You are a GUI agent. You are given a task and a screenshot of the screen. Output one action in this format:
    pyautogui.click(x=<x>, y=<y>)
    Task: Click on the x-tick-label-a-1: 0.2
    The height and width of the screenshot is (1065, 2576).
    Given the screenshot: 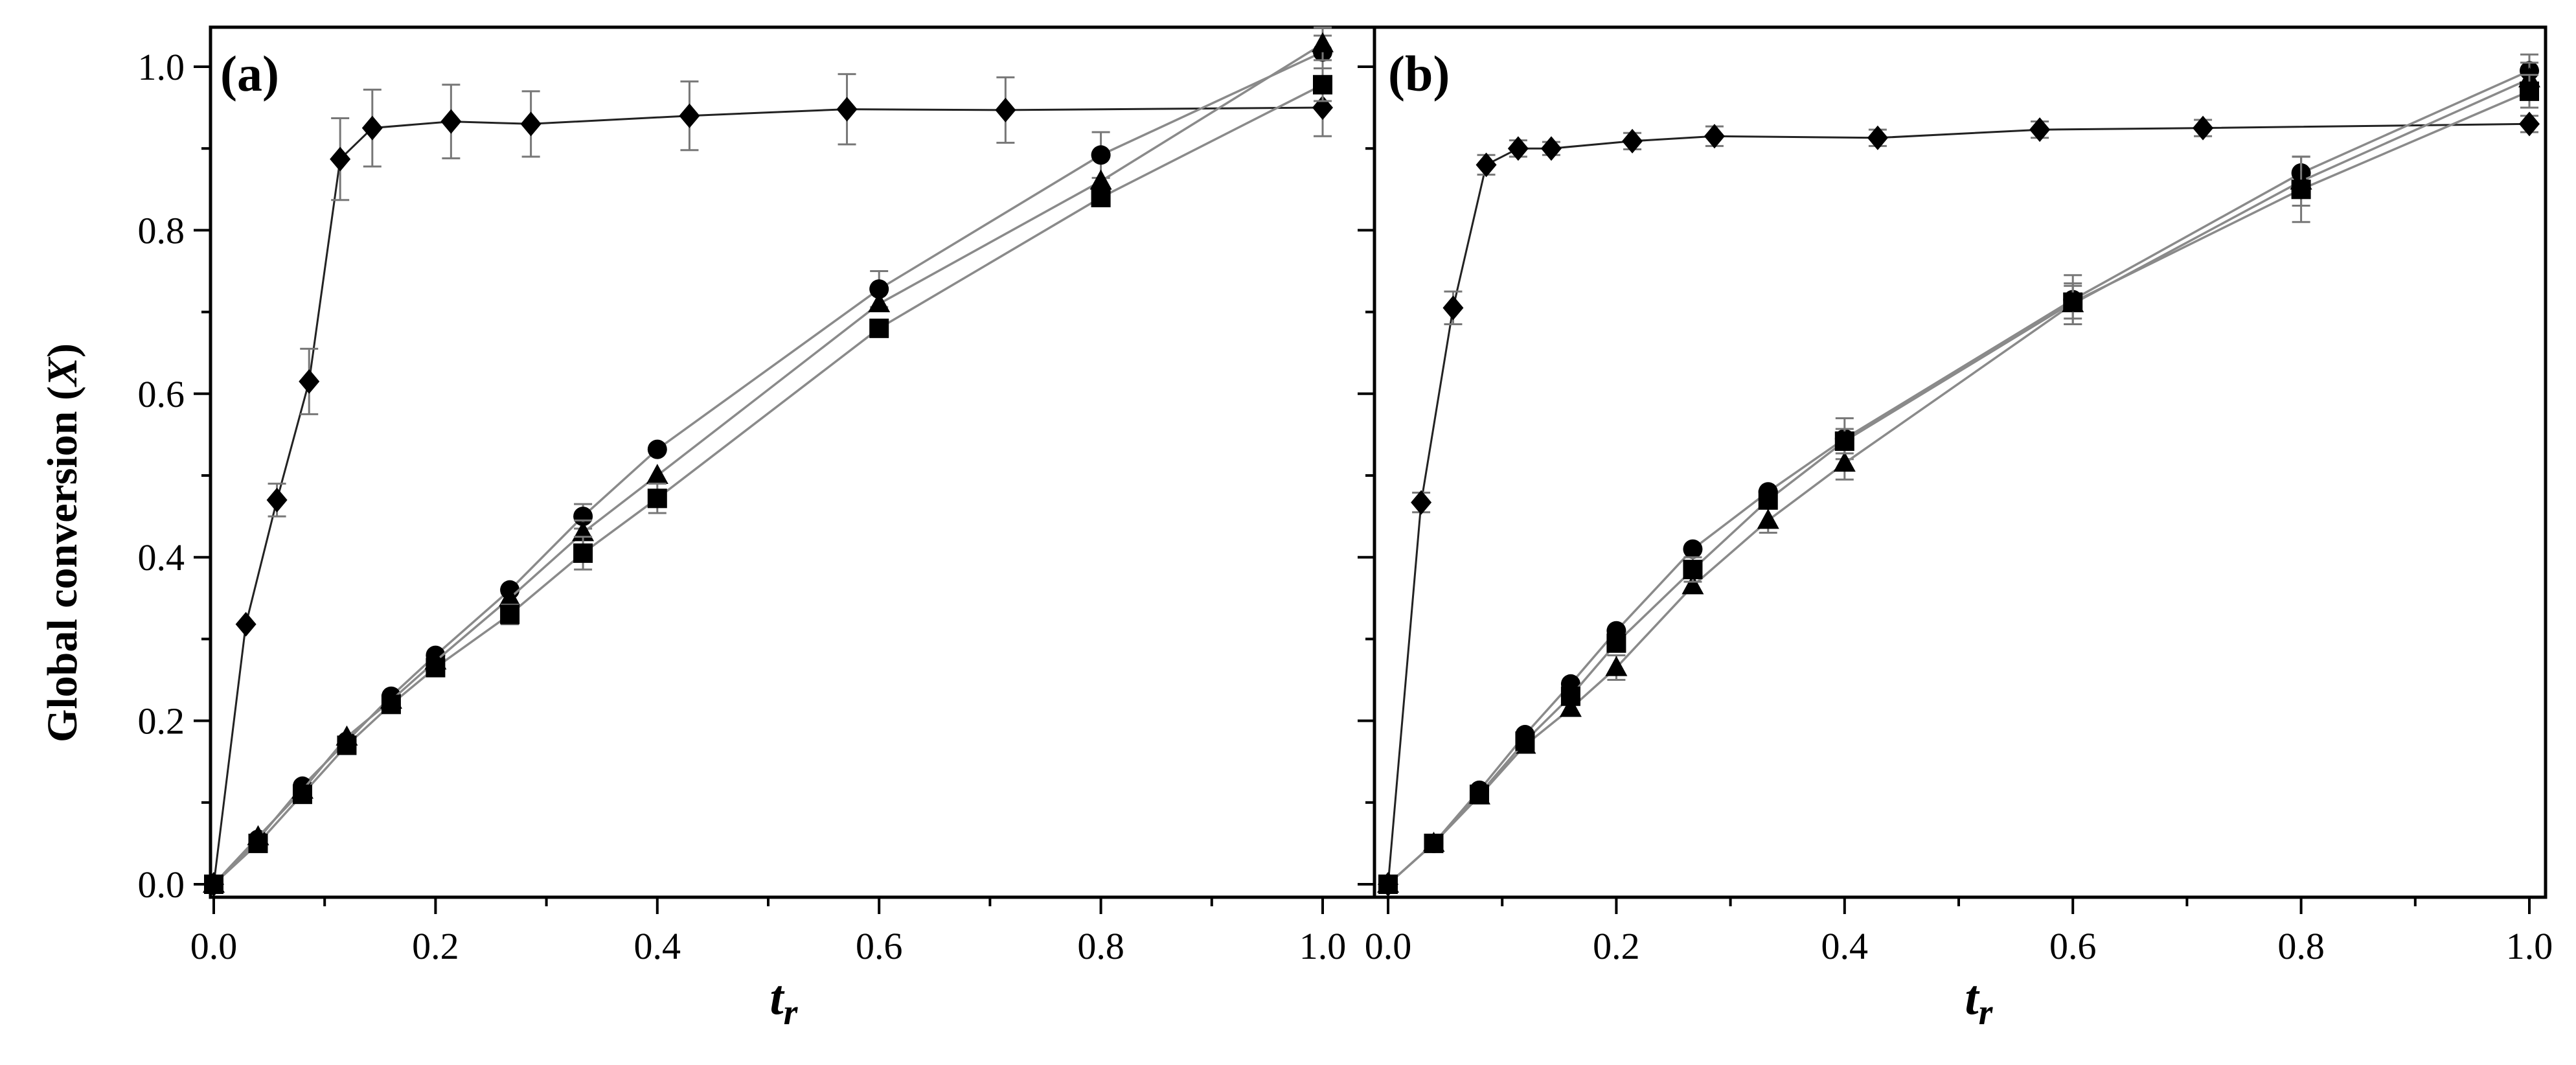 What is the action you would take?
    pyautogui.click(x=436, y=946)
    